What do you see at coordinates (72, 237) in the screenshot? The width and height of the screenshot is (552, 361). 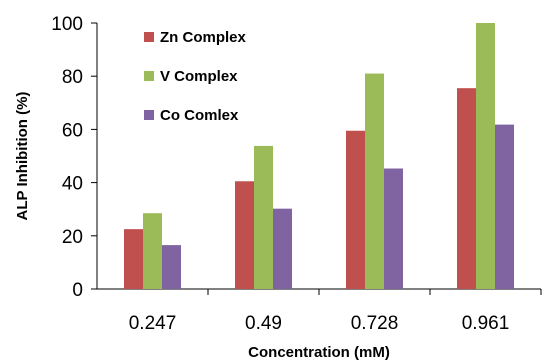 I see `y-tick-label: 20` at bounding box center [72, 237].